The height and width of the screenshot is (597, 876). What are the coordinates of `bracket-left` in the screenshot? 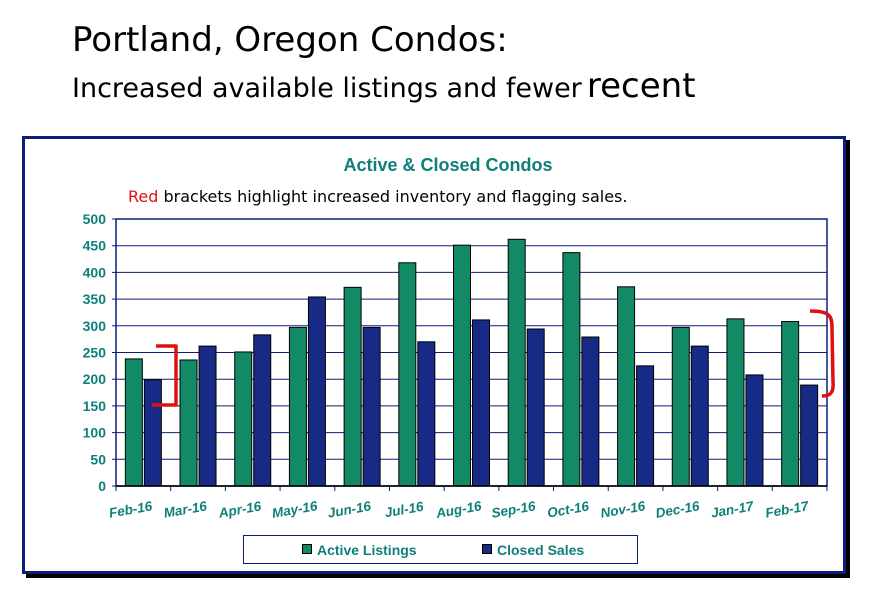 It's located at (165, 375).